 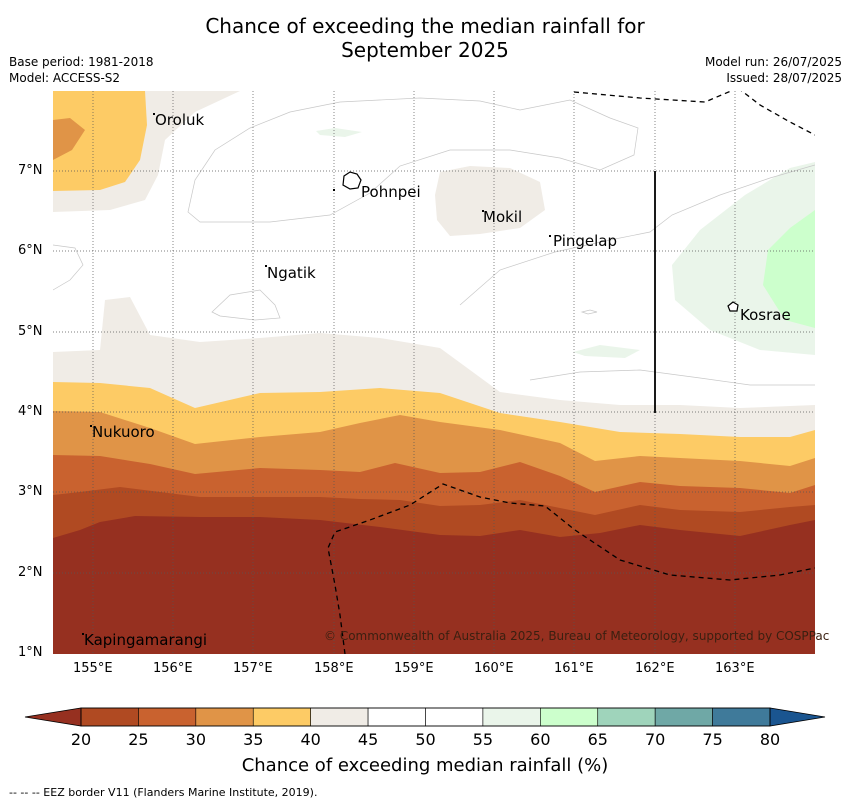 What do you see at coordinates (606, 351) in the screenshot?
I see `blob-green-small` at bounding box center [606, 351].